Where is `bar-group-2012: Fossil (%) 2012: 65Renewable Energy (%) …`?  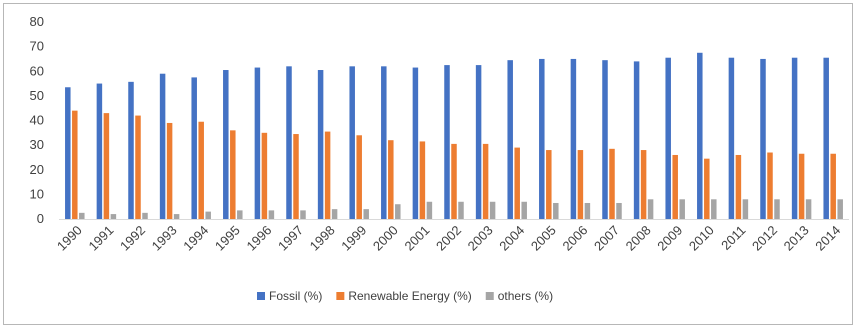 bar-group-2012: Fossil (%) 2012: 65Renewable Energy (%) … is located at coordinates (770, 138).